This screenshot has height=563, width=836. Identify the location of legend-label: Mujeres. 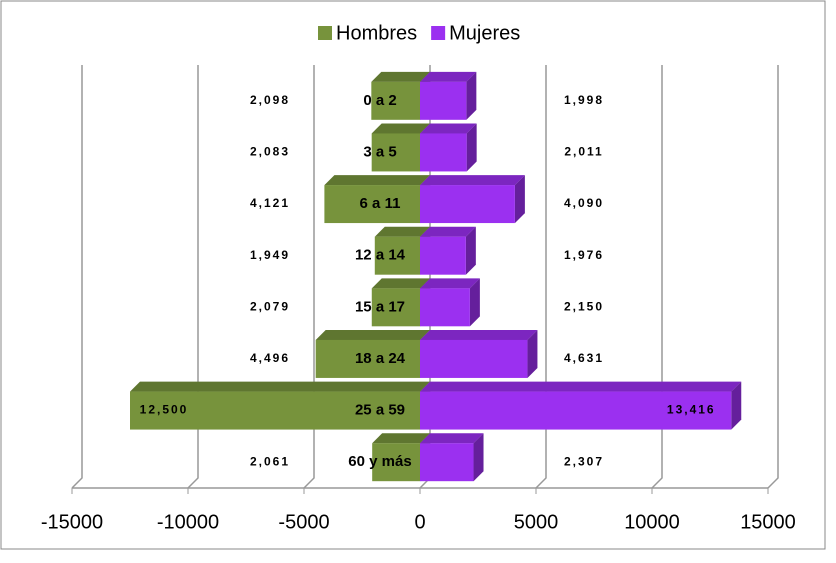
(484, 33).